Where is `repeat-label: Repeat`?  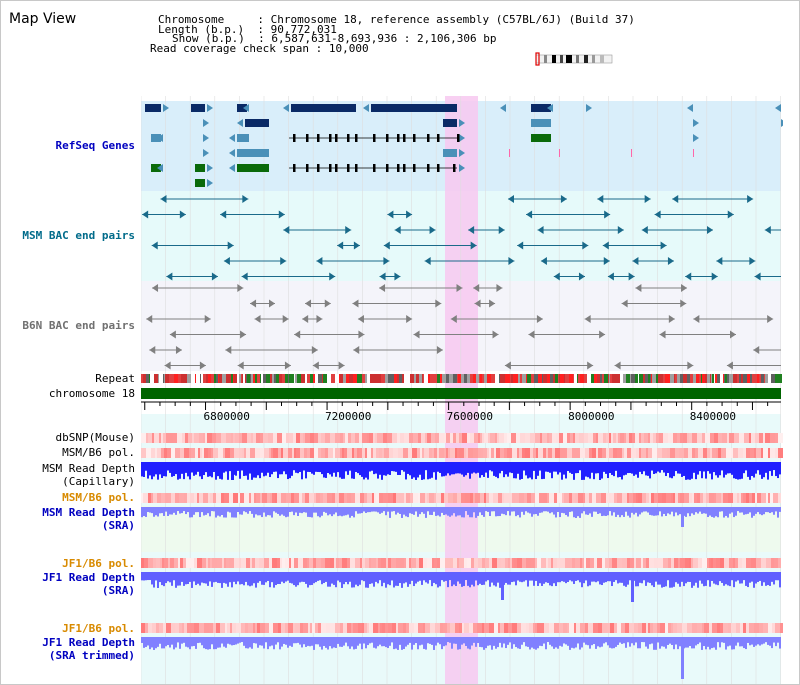 repeat-label: Repeat is located at coordinates (115, 378).